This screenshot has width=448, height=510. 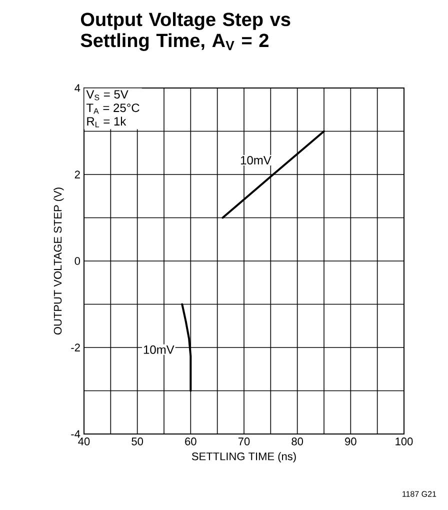 What do you see at coordinates (59, 261) in the screenshot?
I see `y-axis-title: OUTPUT VOLTAGE STEP (V)` at bounding box center [59, 261].